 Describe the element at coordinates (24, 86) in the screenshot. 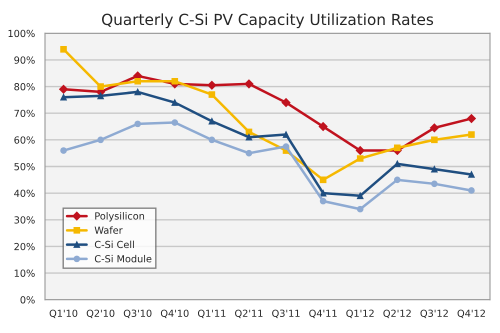

I see `y-tick-label: 80%` at that location.